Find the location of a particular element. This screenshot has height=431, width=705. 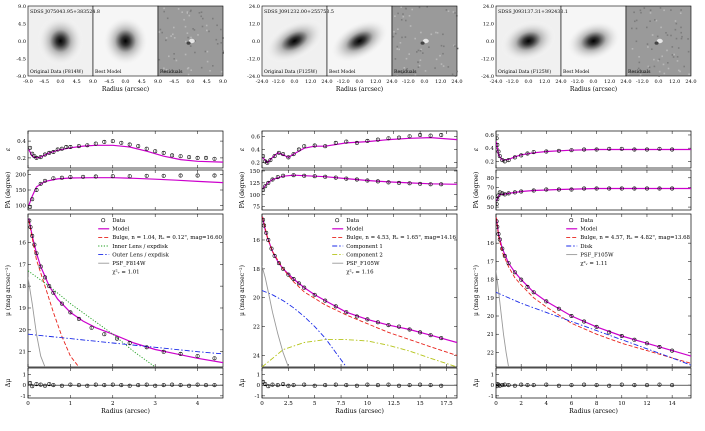

legend-label: χ²ᵥ = 1.16 is located at coordinates (360, 272).